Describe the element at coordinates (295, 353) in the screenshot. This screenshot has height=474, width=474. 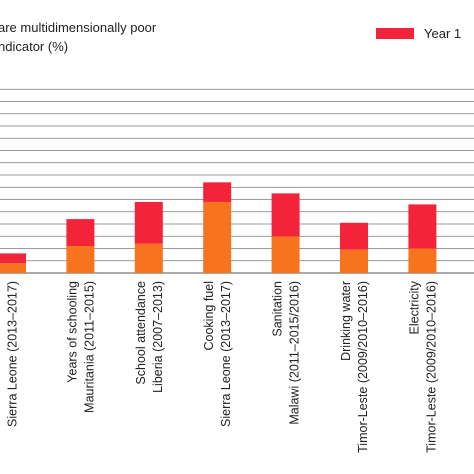
I see `x-tick-label-line: Malawi (2011–2015/2016)` at that location.